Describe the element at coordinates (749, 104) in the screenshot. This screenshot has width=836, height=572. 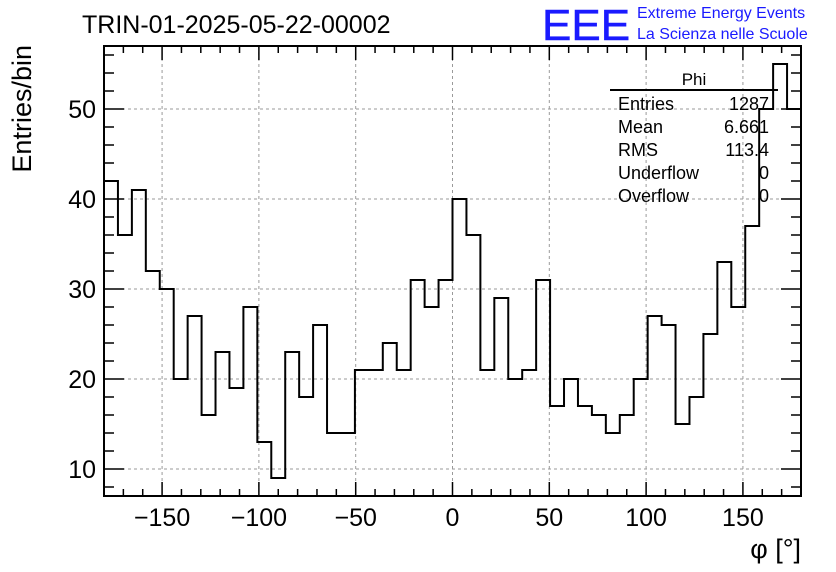
I see `stats-value: 1287` at that location.